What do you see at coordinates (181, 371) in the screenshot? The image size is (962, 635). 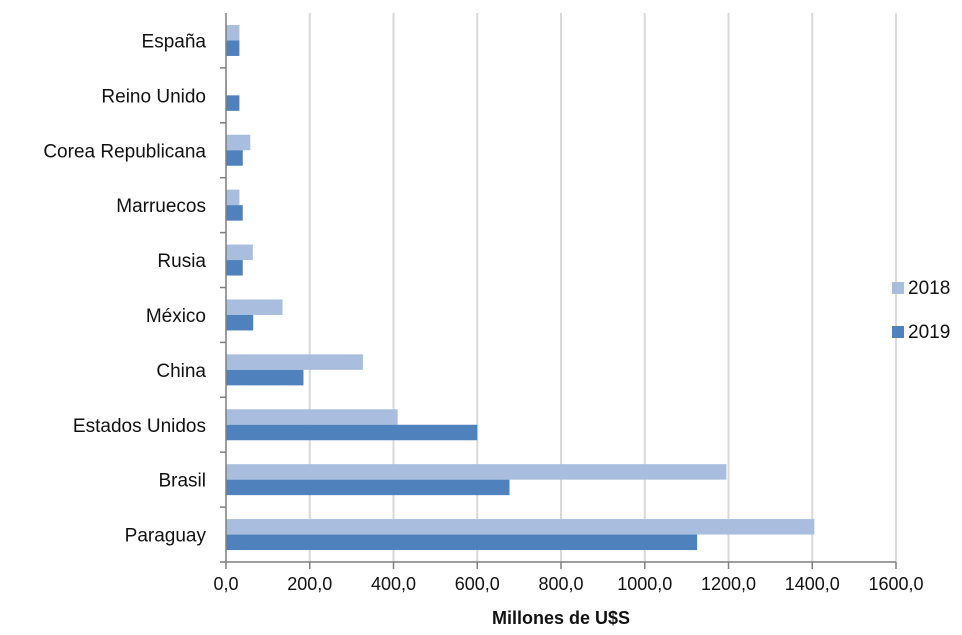 I see `category-label-china: China` at bounding box center [181, 371].